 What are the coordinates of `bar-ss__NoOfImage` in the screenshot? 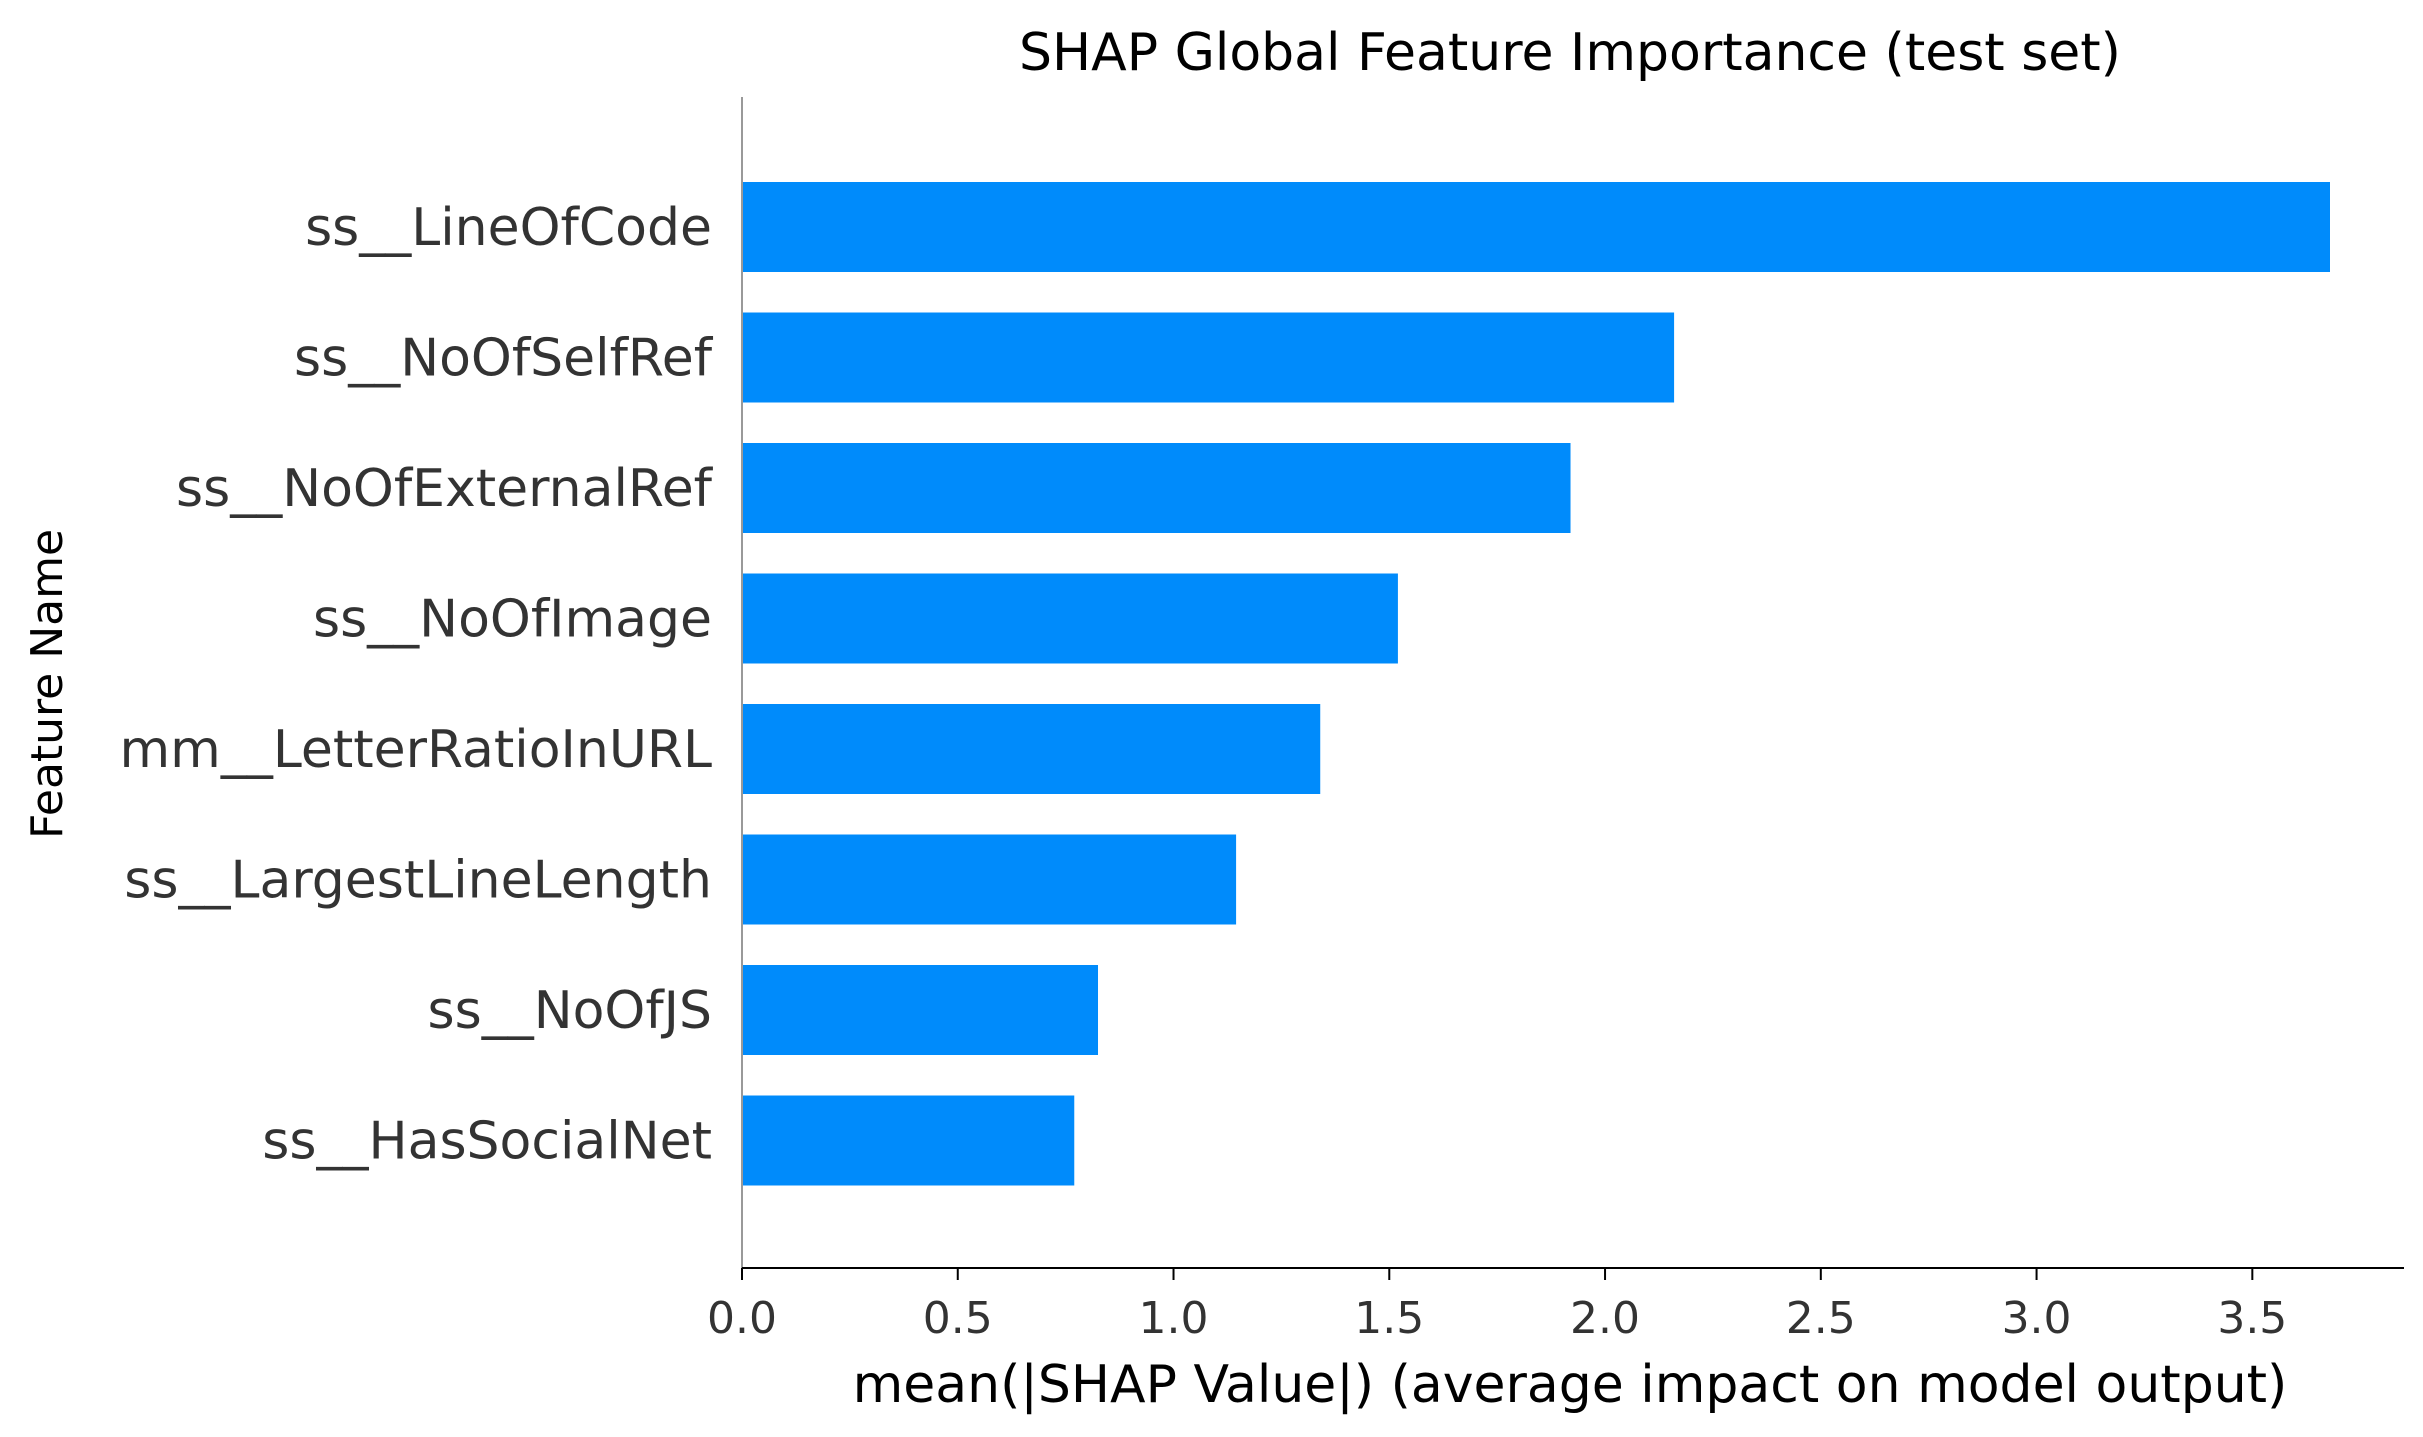 It's located at (1070, 618).